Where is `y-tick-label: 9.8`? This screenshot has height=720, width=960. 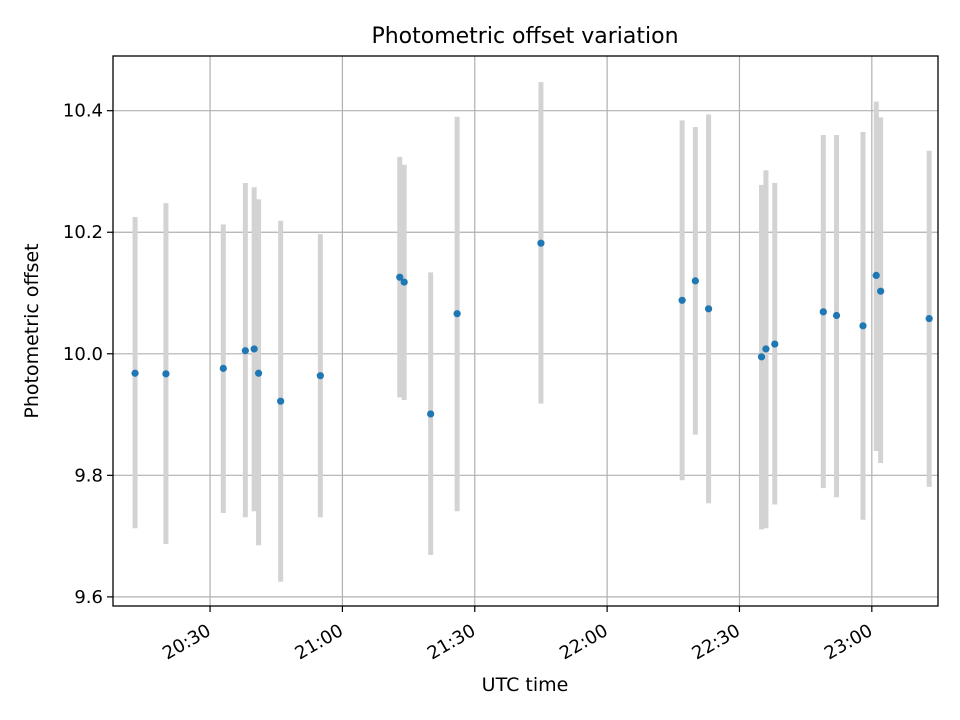
y-tick-label: 9.8 is located at coordinates (88, 475).